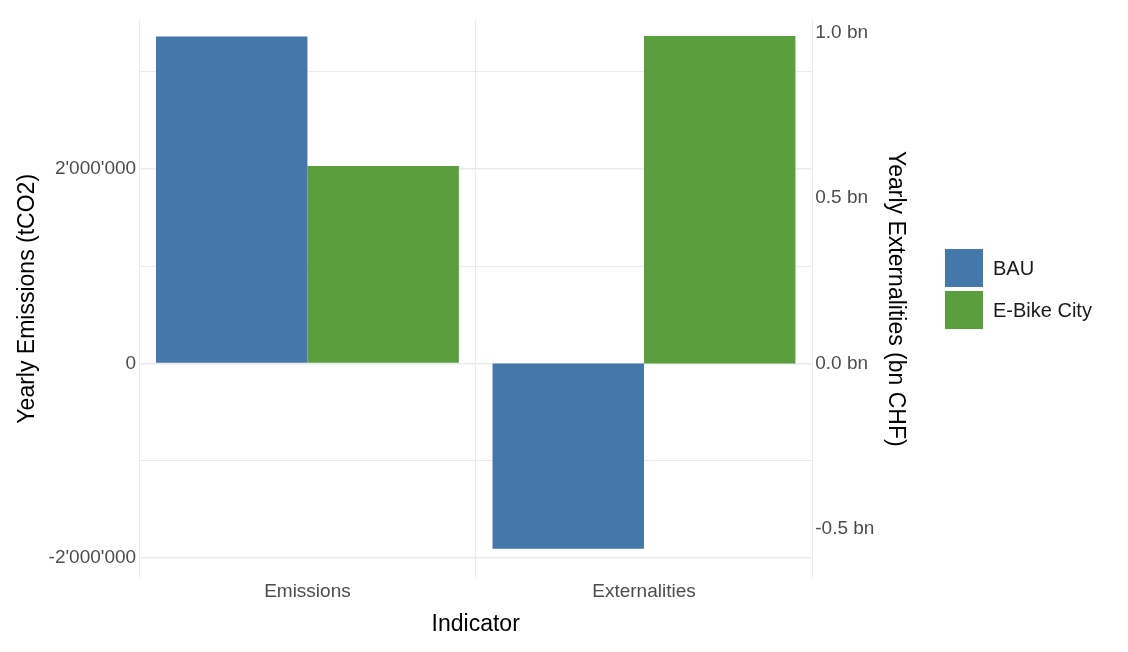  Describe the element at coordinates (644, 591) in the screenshot. I see `x-tick-label: Externalities` at that location.